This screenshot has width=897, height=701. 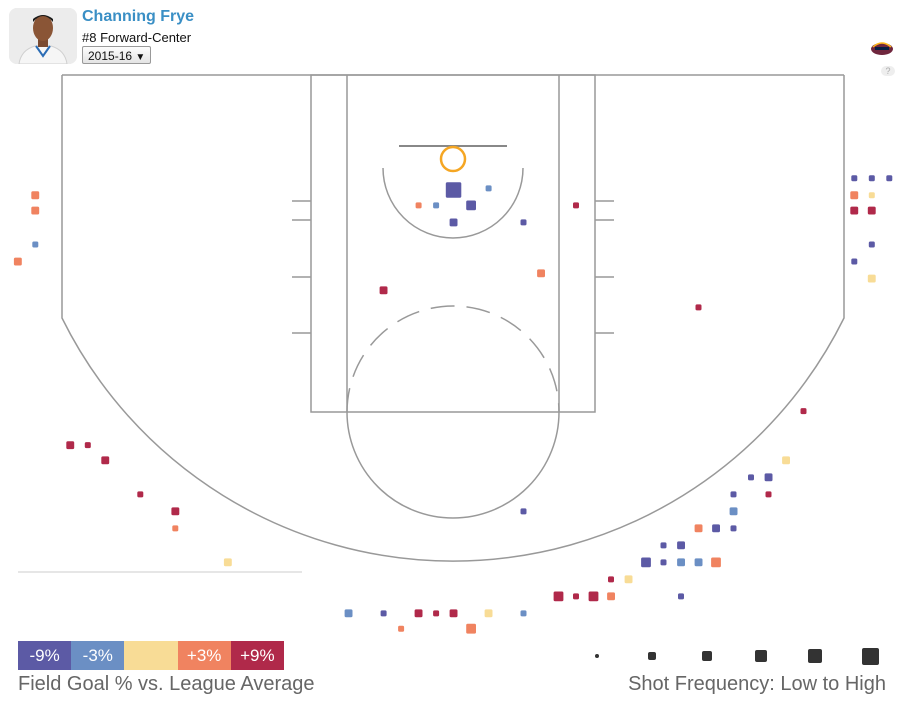 What do you see at coordinates (453, 159) in the screenshot?
I see `rim` at bounding box center [453, 159].